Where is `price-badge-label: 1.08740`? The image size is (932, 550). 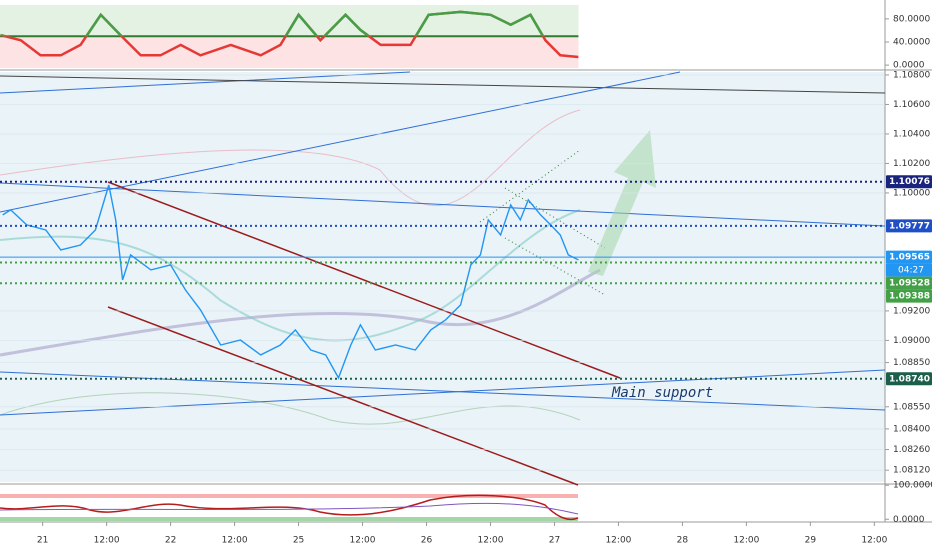
price-badge-label: 1.08740 is located at coordinates (909, 379).